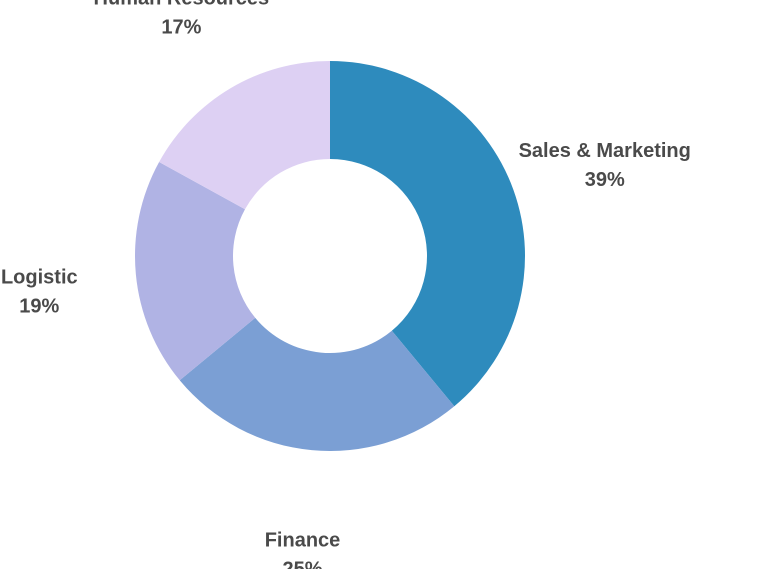 Image resolution: width=768 pixels, height=569 pixels. What do you see at coordinates (39, 306) in the screenshot?
I see `slice-value-logistic: 19%` at bounding box center [39, 306].